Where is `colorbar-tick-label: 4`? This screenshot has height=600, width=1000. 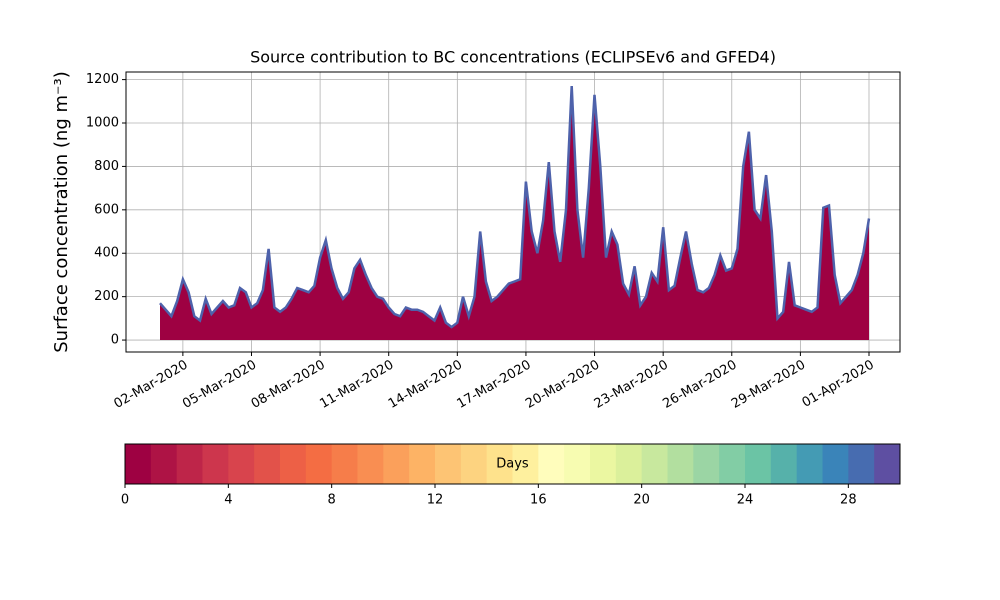
colorbar-tick-label: 4 is located at coordinates (228, 500).